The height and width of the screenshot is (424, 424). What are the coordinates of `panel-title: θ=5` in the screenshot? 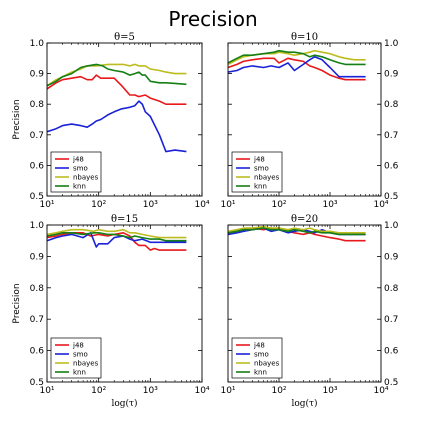 It's located at (124, 37).